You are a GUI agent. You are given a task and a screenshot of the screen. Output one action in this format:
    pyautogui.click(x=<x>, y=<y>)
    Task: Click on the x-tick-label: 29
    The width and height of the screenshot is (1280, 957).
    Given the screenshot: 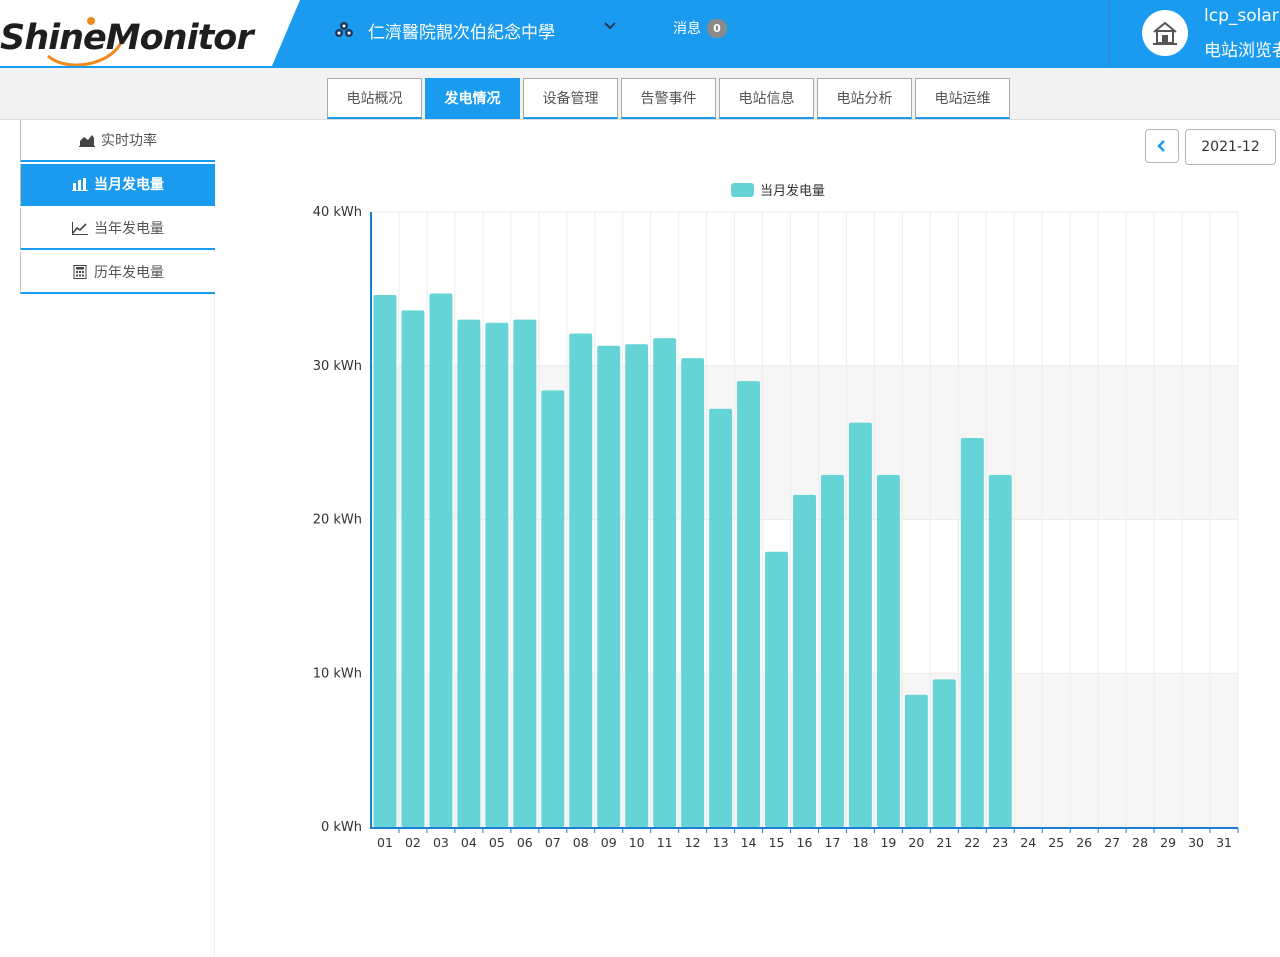 What is the action you would take?
    pyautogui.click(x=1168, y=842)
    